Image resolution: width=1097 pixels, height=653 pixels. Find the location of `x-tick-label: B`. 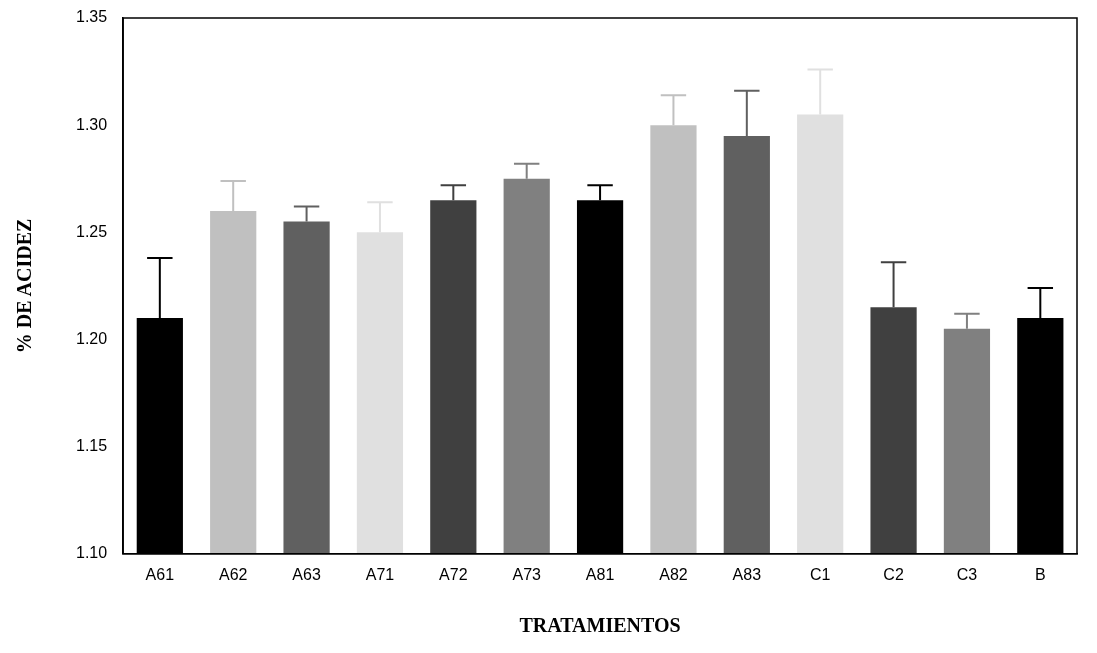

x-tick-label: B is located at coordinates (1040, 574).